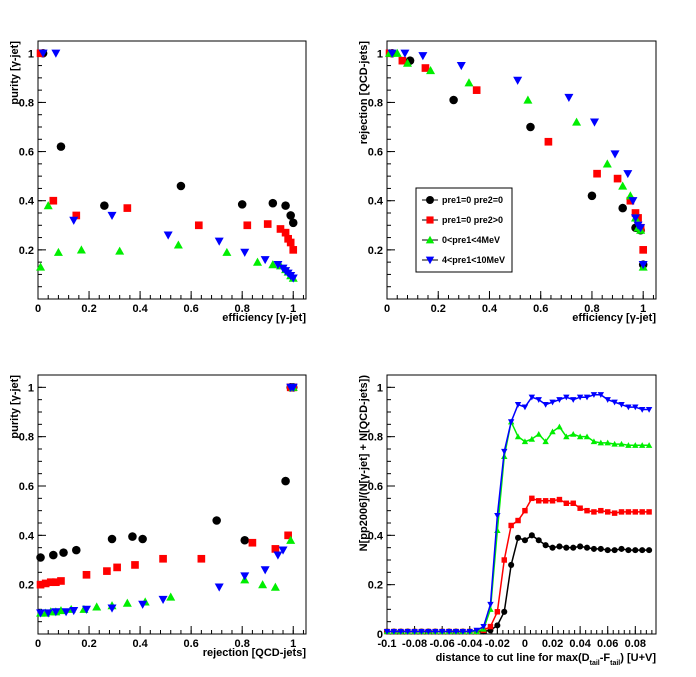  Describe the element at coordinates (473, 260) in the screenshot. I see `legend-label: 4<pre1<10MeV` at that location.